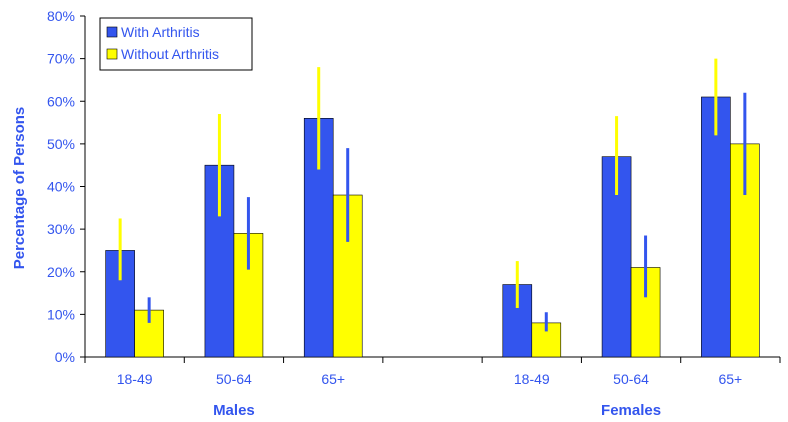 This screenshot has height=422, width=788. Describe the element at coordinates (61, 187) in the screenshot. I see `y-tick-label: 40%` at that location.